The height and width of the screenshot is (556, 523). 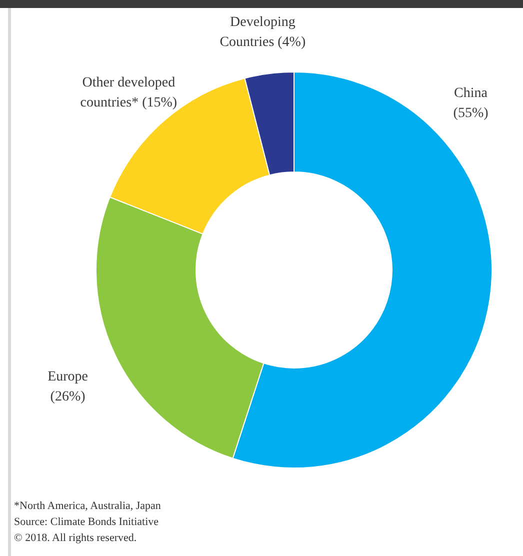 What do you see at coordinates (471, 94) in the screenshot?
I see `slice-label: China` at bounding box center [471, 94].